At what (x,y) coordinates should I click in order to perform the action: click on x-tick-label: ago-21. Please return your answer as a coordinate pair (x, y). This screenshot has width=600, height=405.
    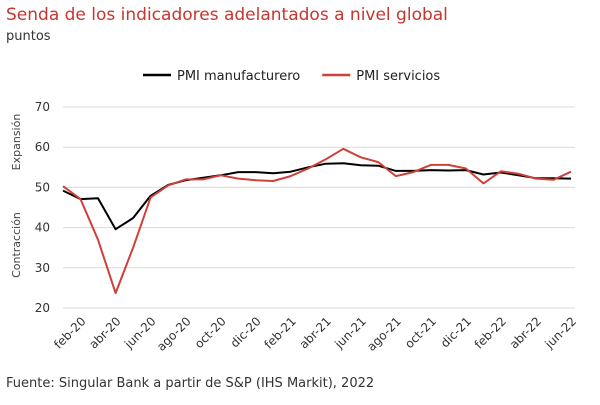
    Looking at the image, I should click on (384, 334).